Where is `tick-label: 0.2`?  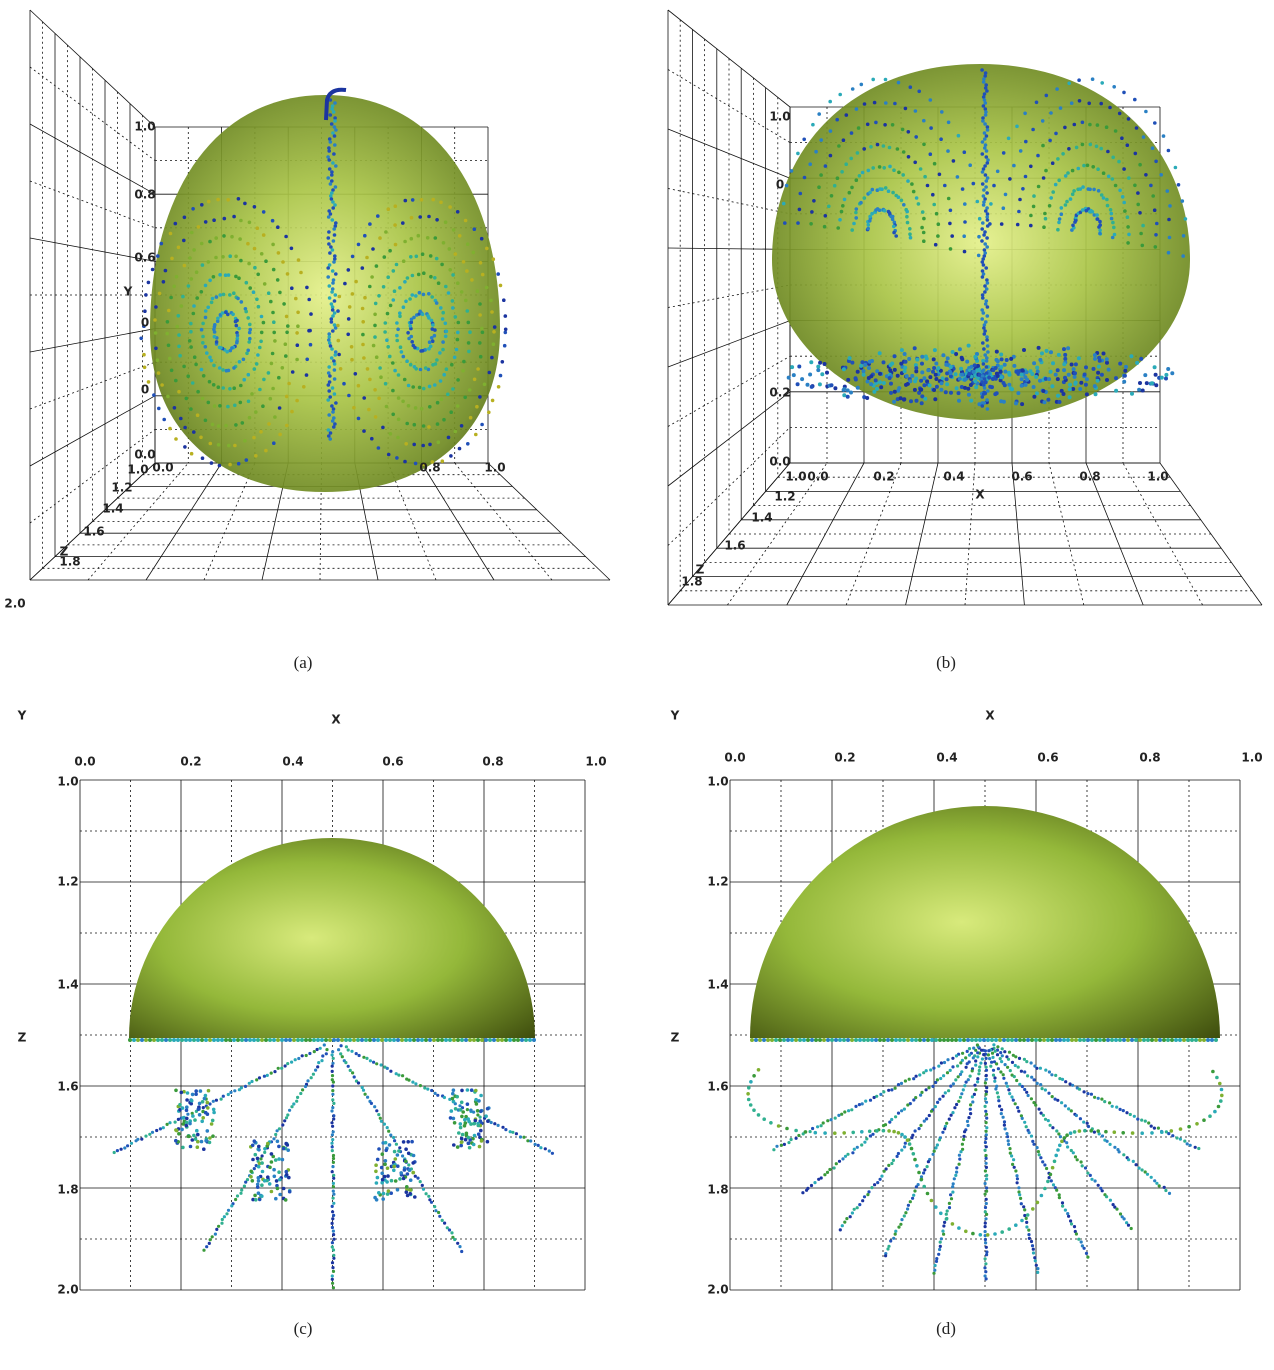
tick-label: 0.2 is located at coordinates (883, 477).